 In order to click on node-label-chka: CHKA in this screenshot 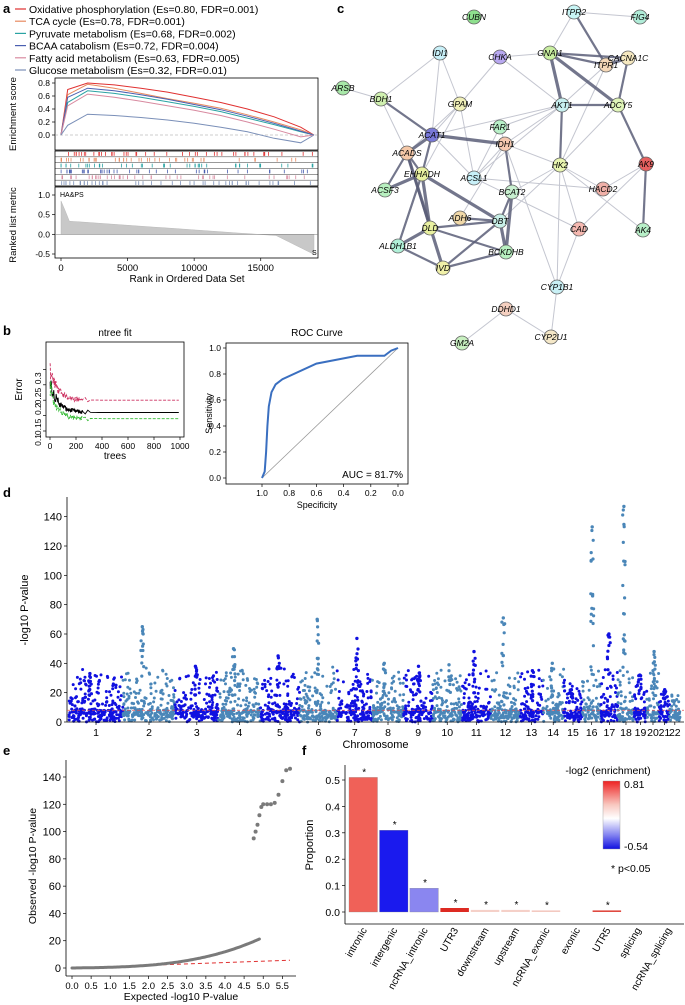, I will do `click(500, 57)`.